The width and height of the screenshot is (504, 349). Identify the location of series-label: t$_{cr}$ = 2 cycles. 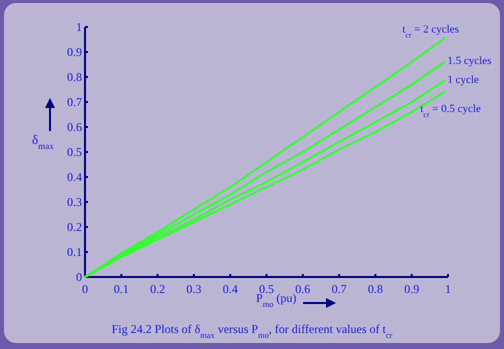
(430, 31).